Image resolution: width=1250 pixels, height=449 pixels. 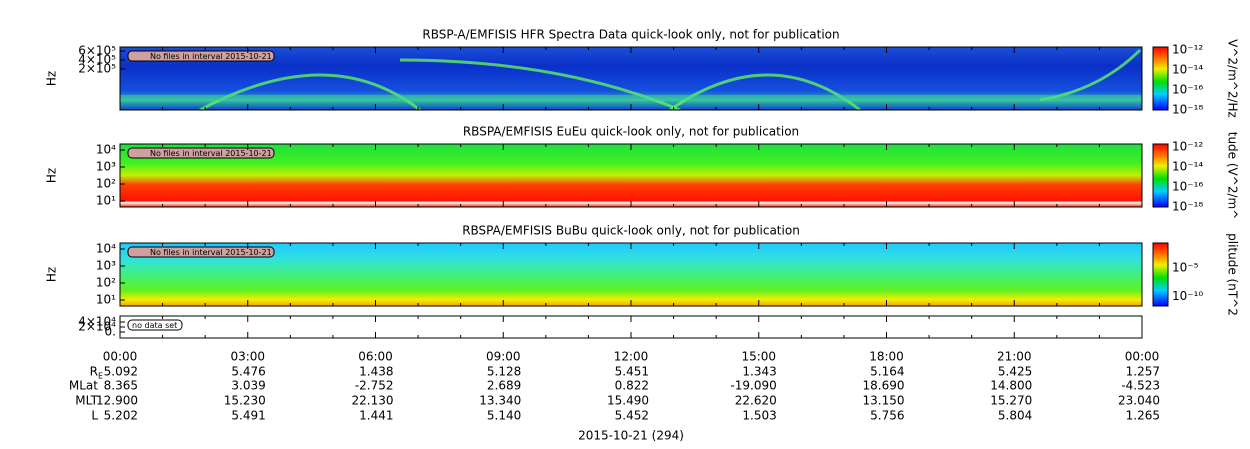 I want to click on time-label: 12:00, so click(x=631, y=357).